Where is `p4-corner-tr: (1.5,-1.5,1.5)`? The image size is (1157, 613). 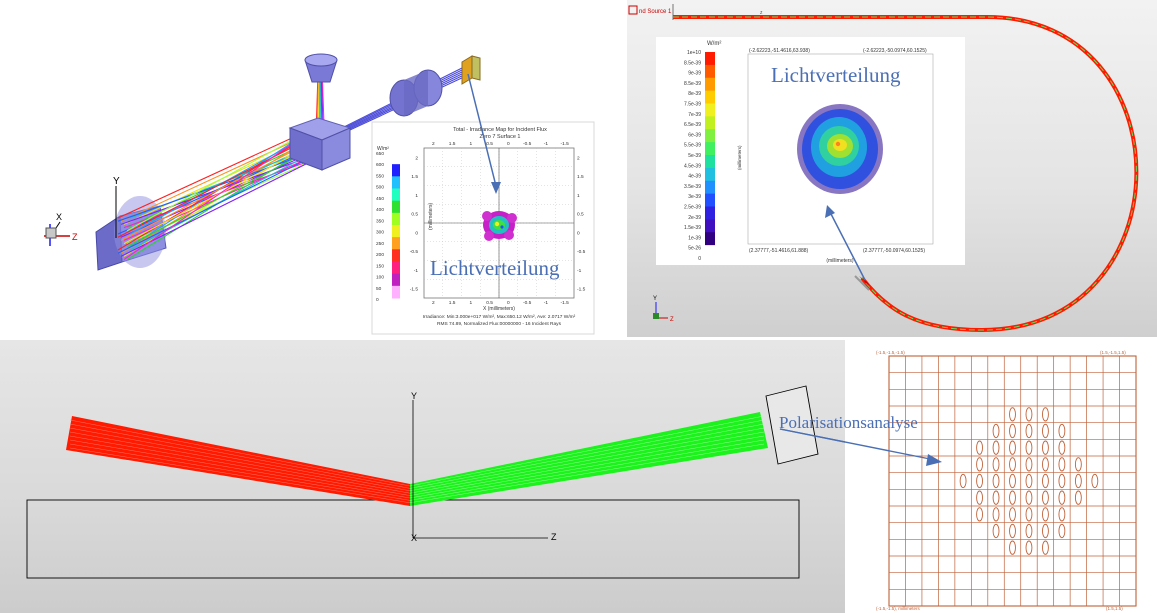 p4-corner-tr: (1.5,-1.5,1.5) is located at coordinates (1113, 352).